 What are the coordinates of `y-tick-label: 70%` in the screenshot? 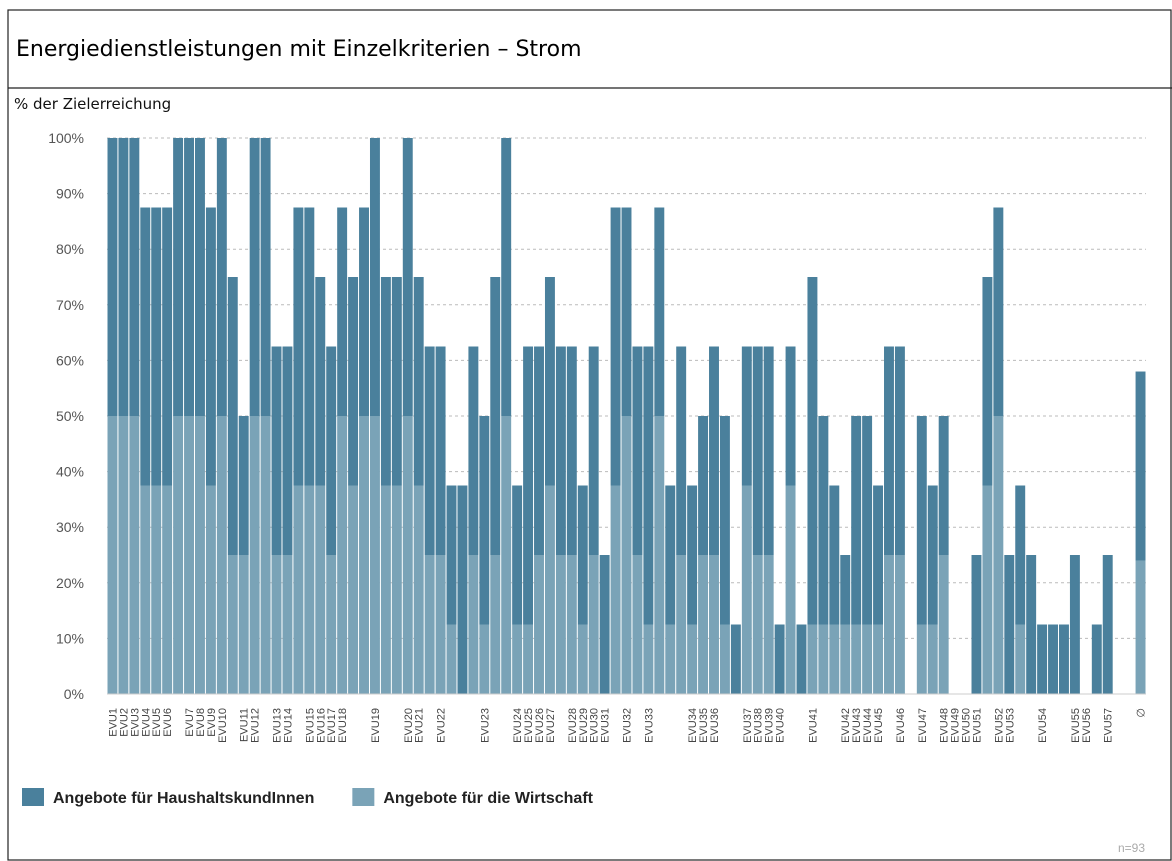 It's located at (70, 305).